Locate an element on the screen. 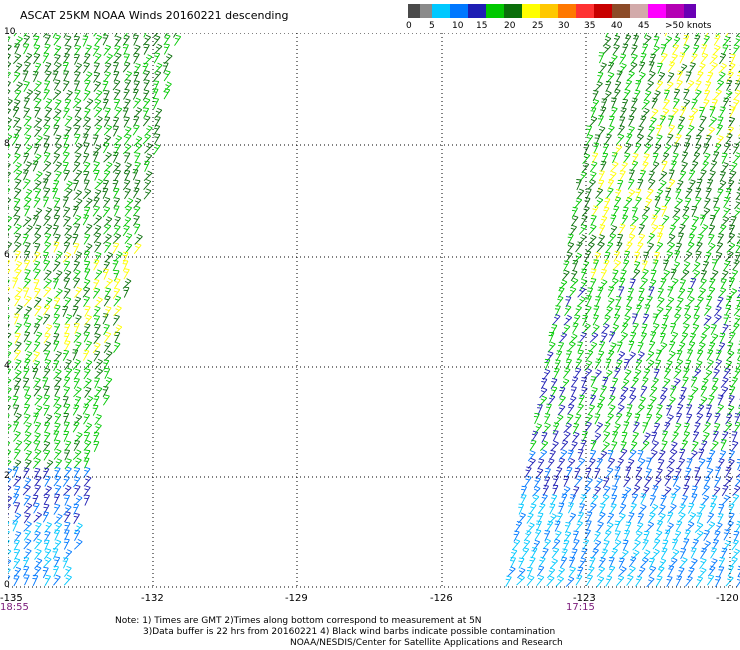 The image size is (740, 650). legend-swatch is located at coordinates (567, 11).